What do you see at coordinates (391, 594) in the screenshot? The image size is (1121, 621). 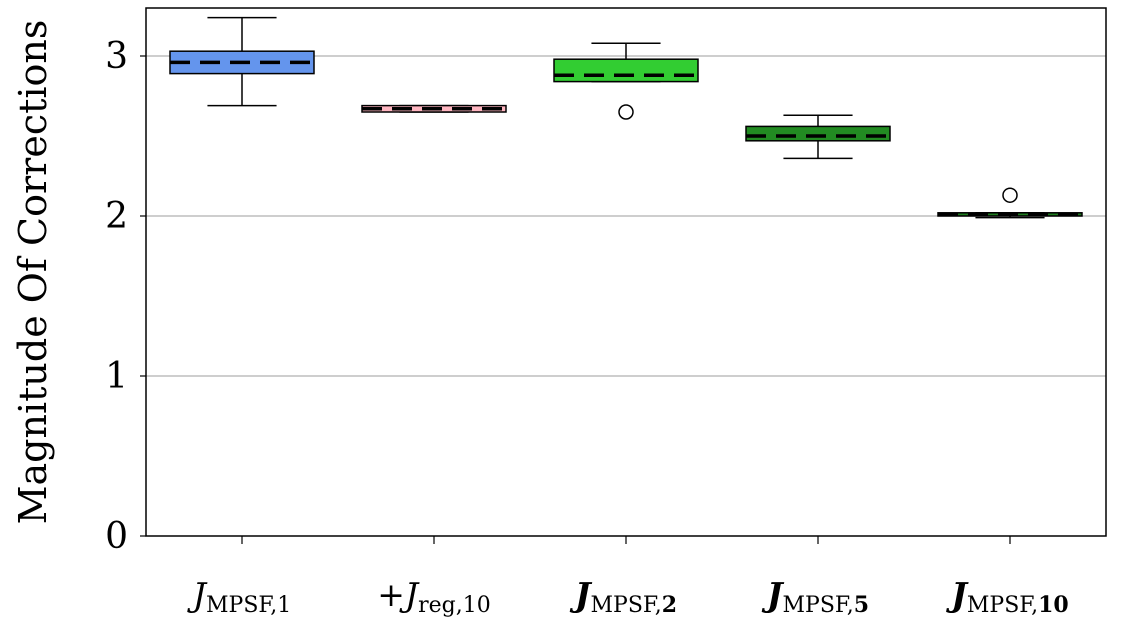 I see `x-tick-prefix: +` at bounding box center [391, 594].